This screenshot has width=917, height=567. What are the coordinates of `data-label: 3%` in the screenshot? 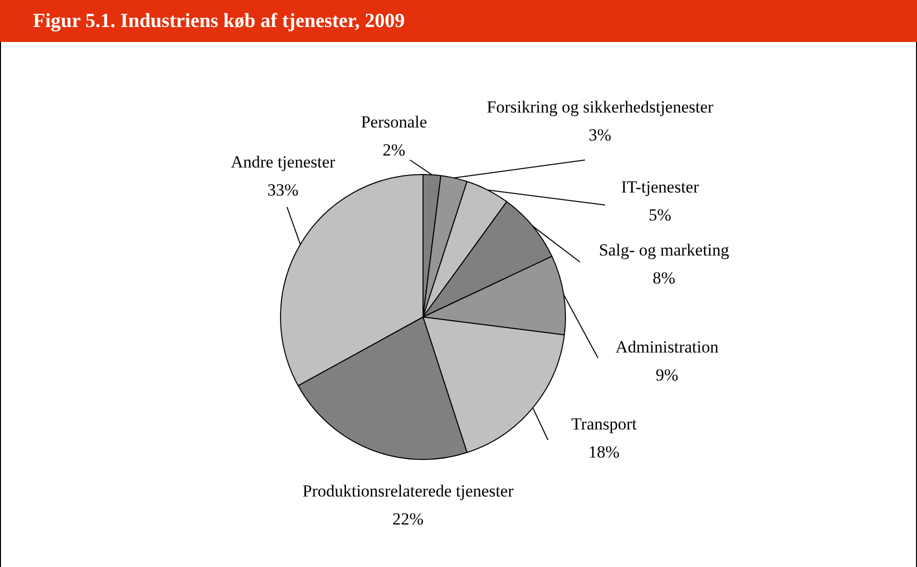 It's located at (600, 134).